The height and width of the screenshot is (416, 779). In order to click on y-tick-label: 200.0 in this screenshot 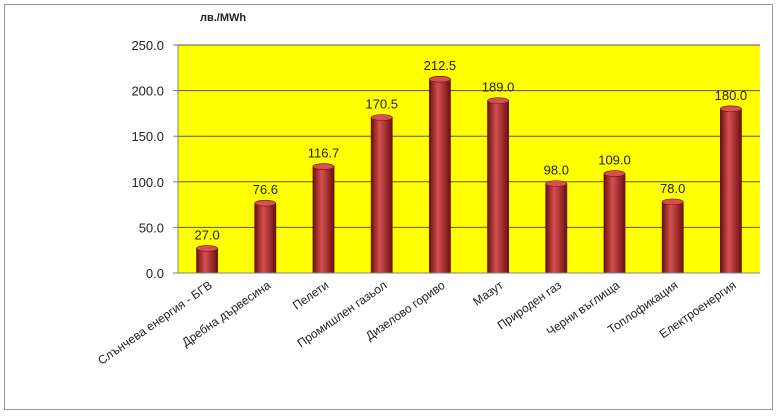, I will do `click(147, 91)`.